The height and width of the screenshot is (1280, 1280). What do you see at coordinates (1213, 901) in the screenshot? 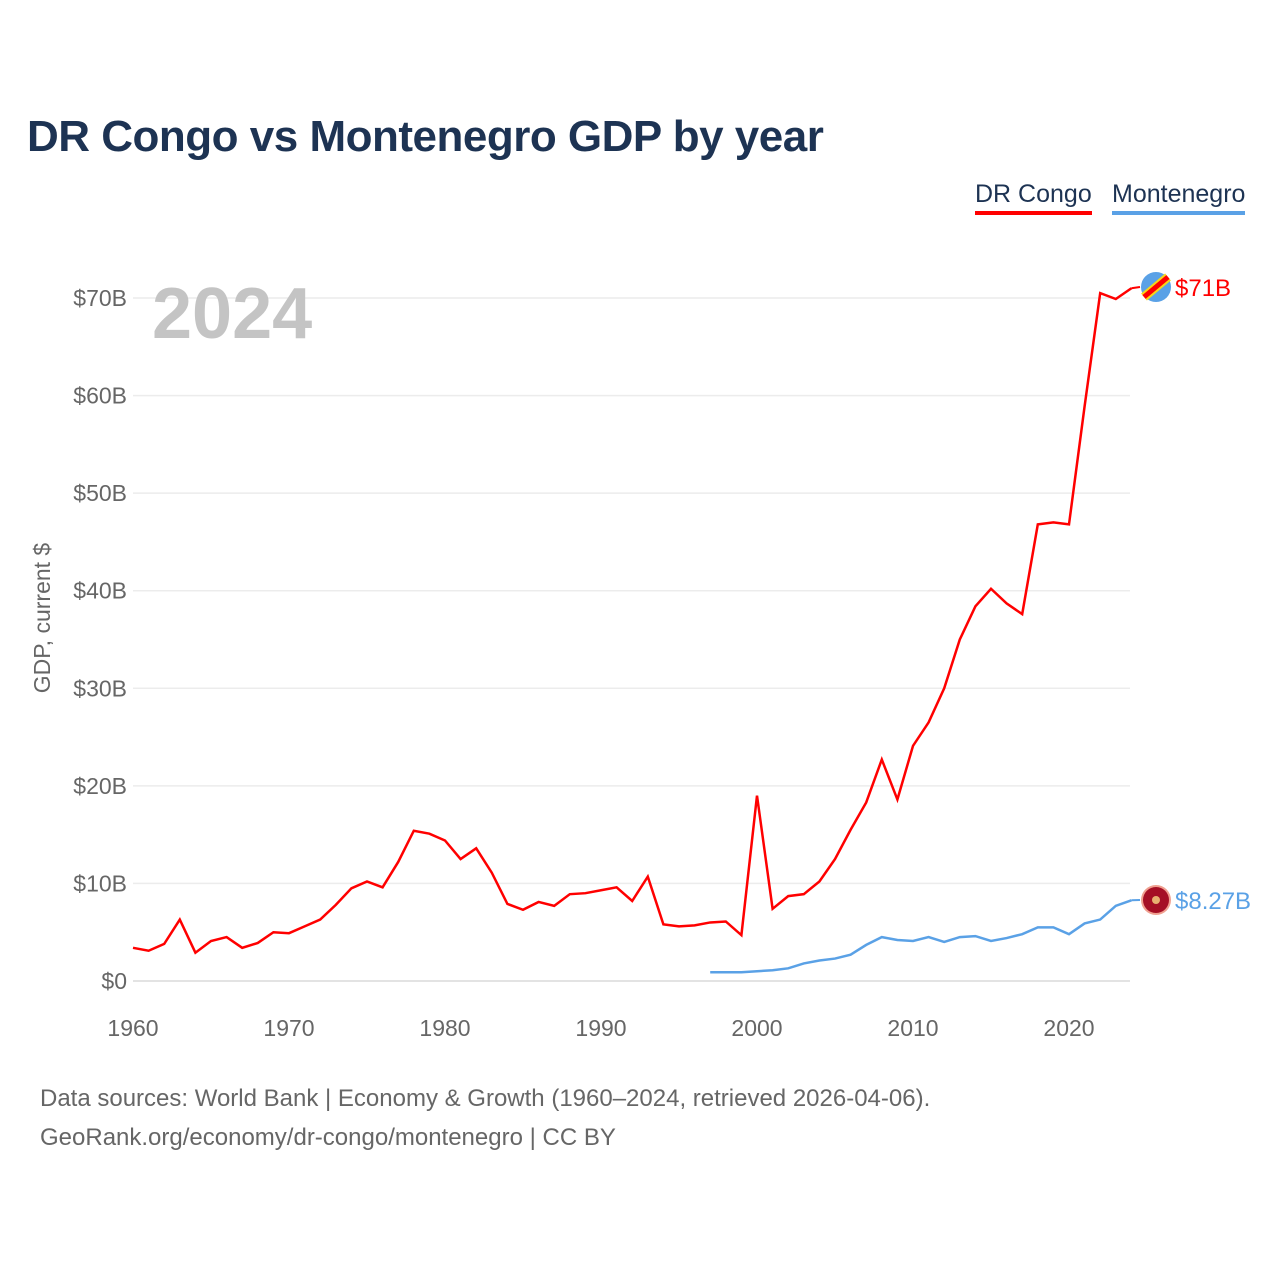
I see `end-value-label: $8.27B` at bounding box center [1213, 901].